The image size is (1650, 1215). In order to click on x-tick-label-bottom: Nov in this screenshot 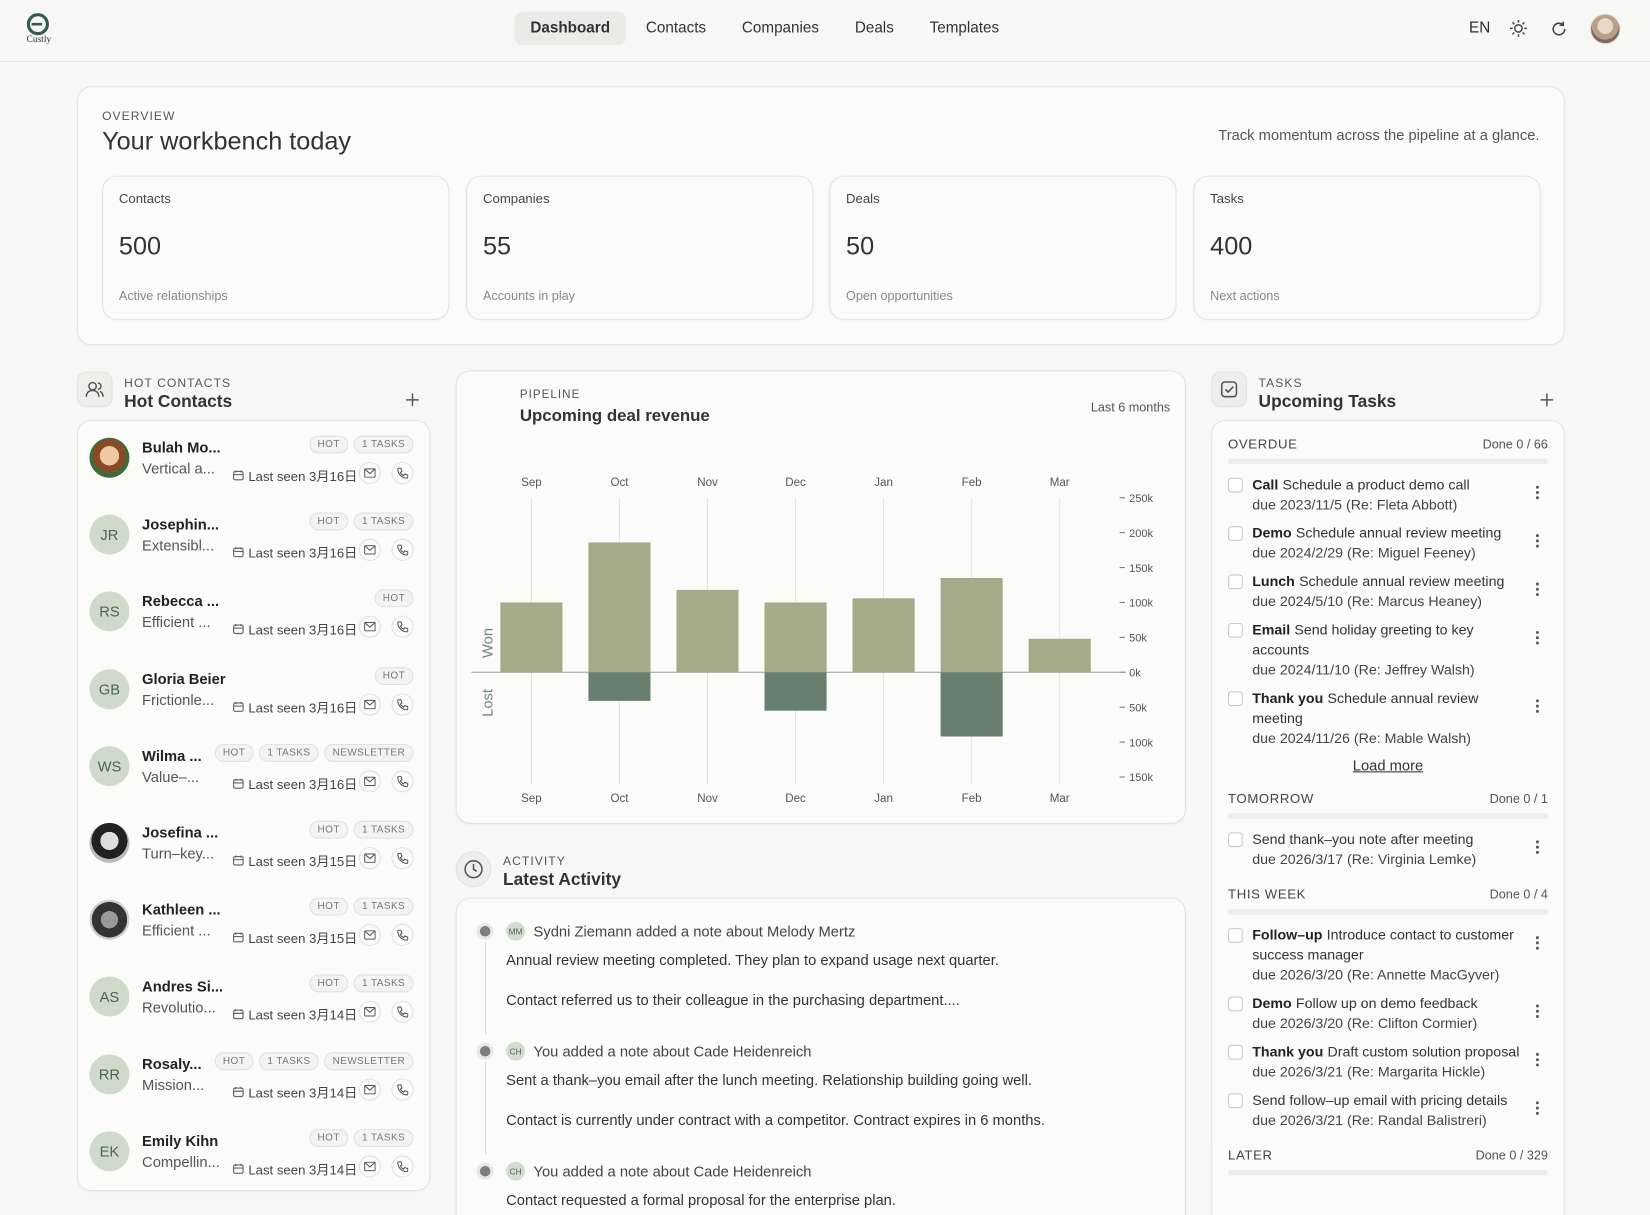, I will do `click(707, 799)`.